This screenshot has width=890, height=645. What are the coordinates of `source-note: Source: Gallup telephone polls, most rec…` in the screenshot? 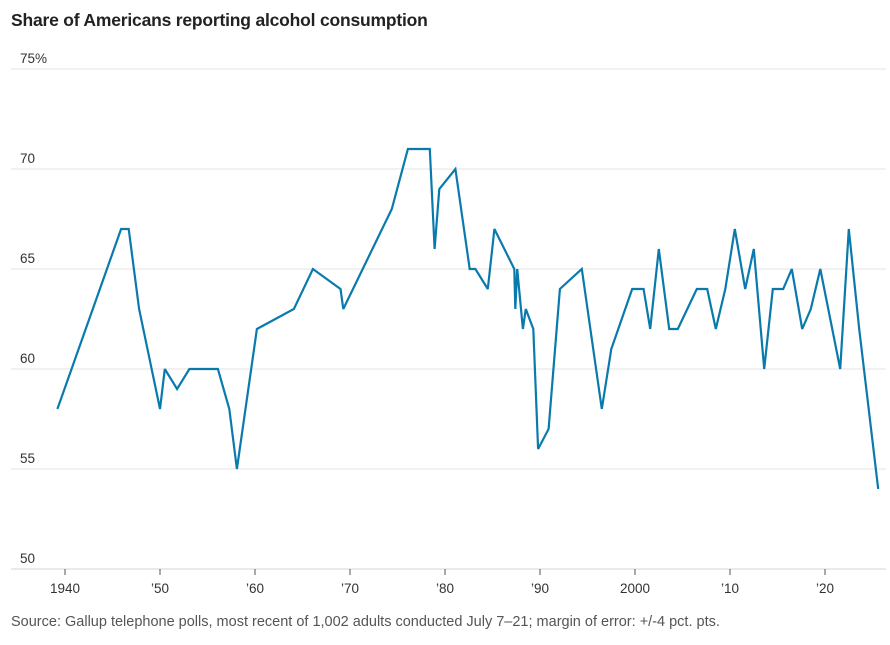 It's located at (365, 622).